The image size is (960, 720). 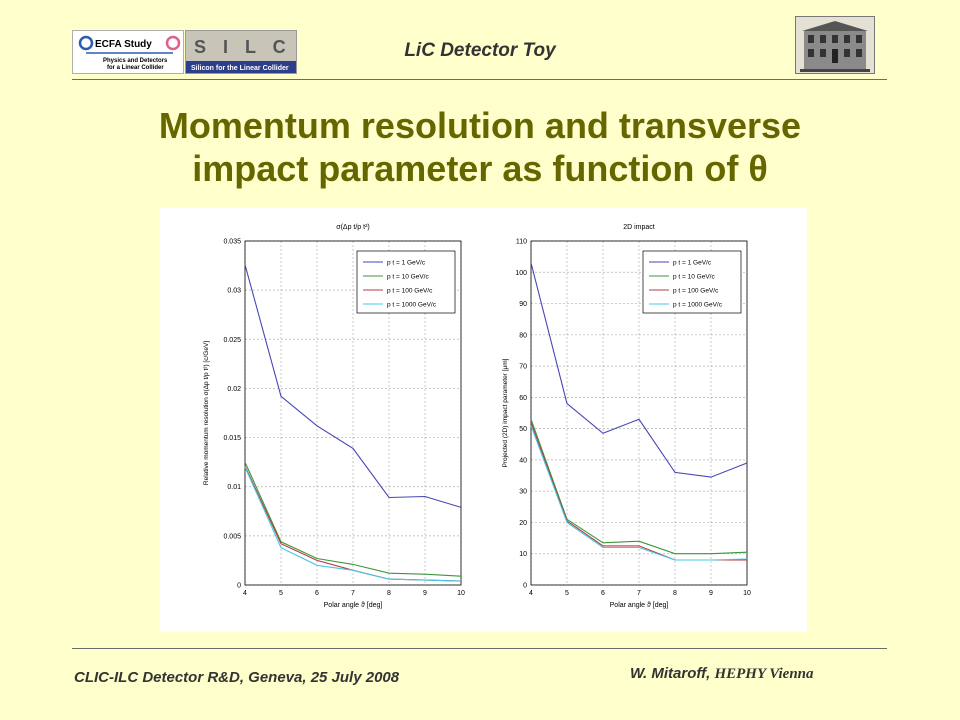 What do you see at coordinates (523, 367) in the screenshot?
I see `y-tick-label: 70` at bounding box center [523, 367].